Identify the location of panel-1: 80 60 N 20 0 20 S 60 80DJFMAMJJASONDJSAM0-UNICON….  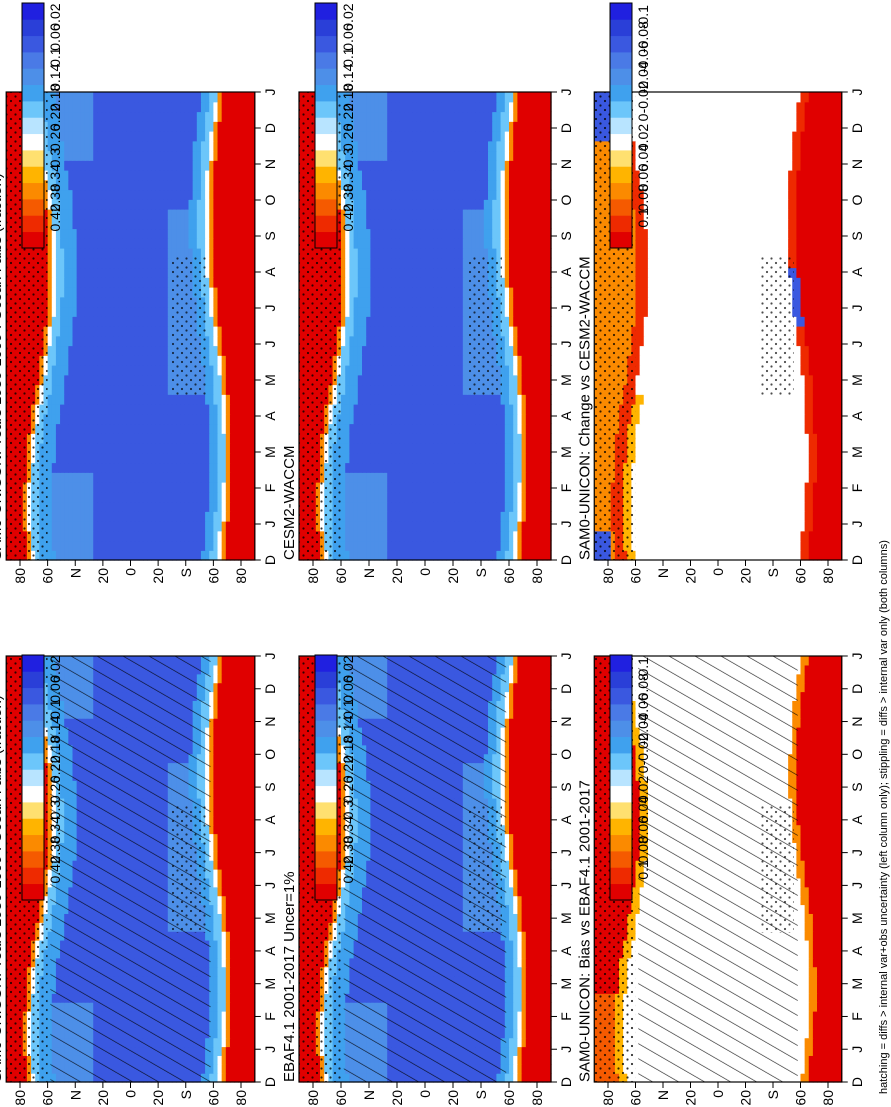
(139, 879).